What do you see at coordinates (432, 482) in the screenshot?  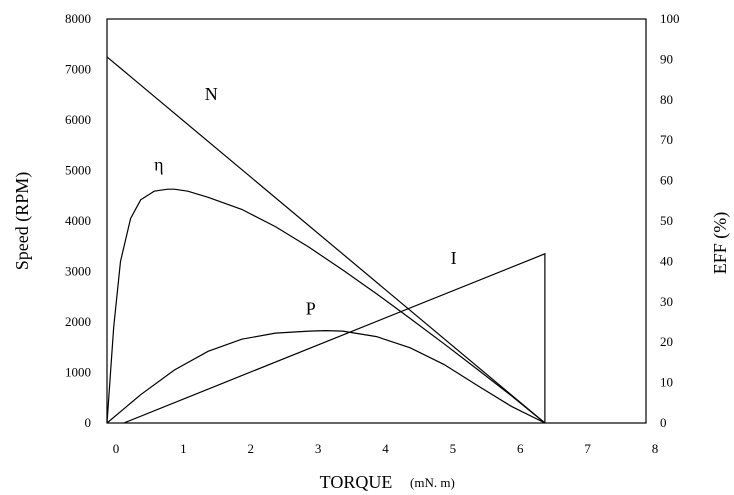 I see `x-axis-unit: (mN. m)` at bounding box center [432, 482].